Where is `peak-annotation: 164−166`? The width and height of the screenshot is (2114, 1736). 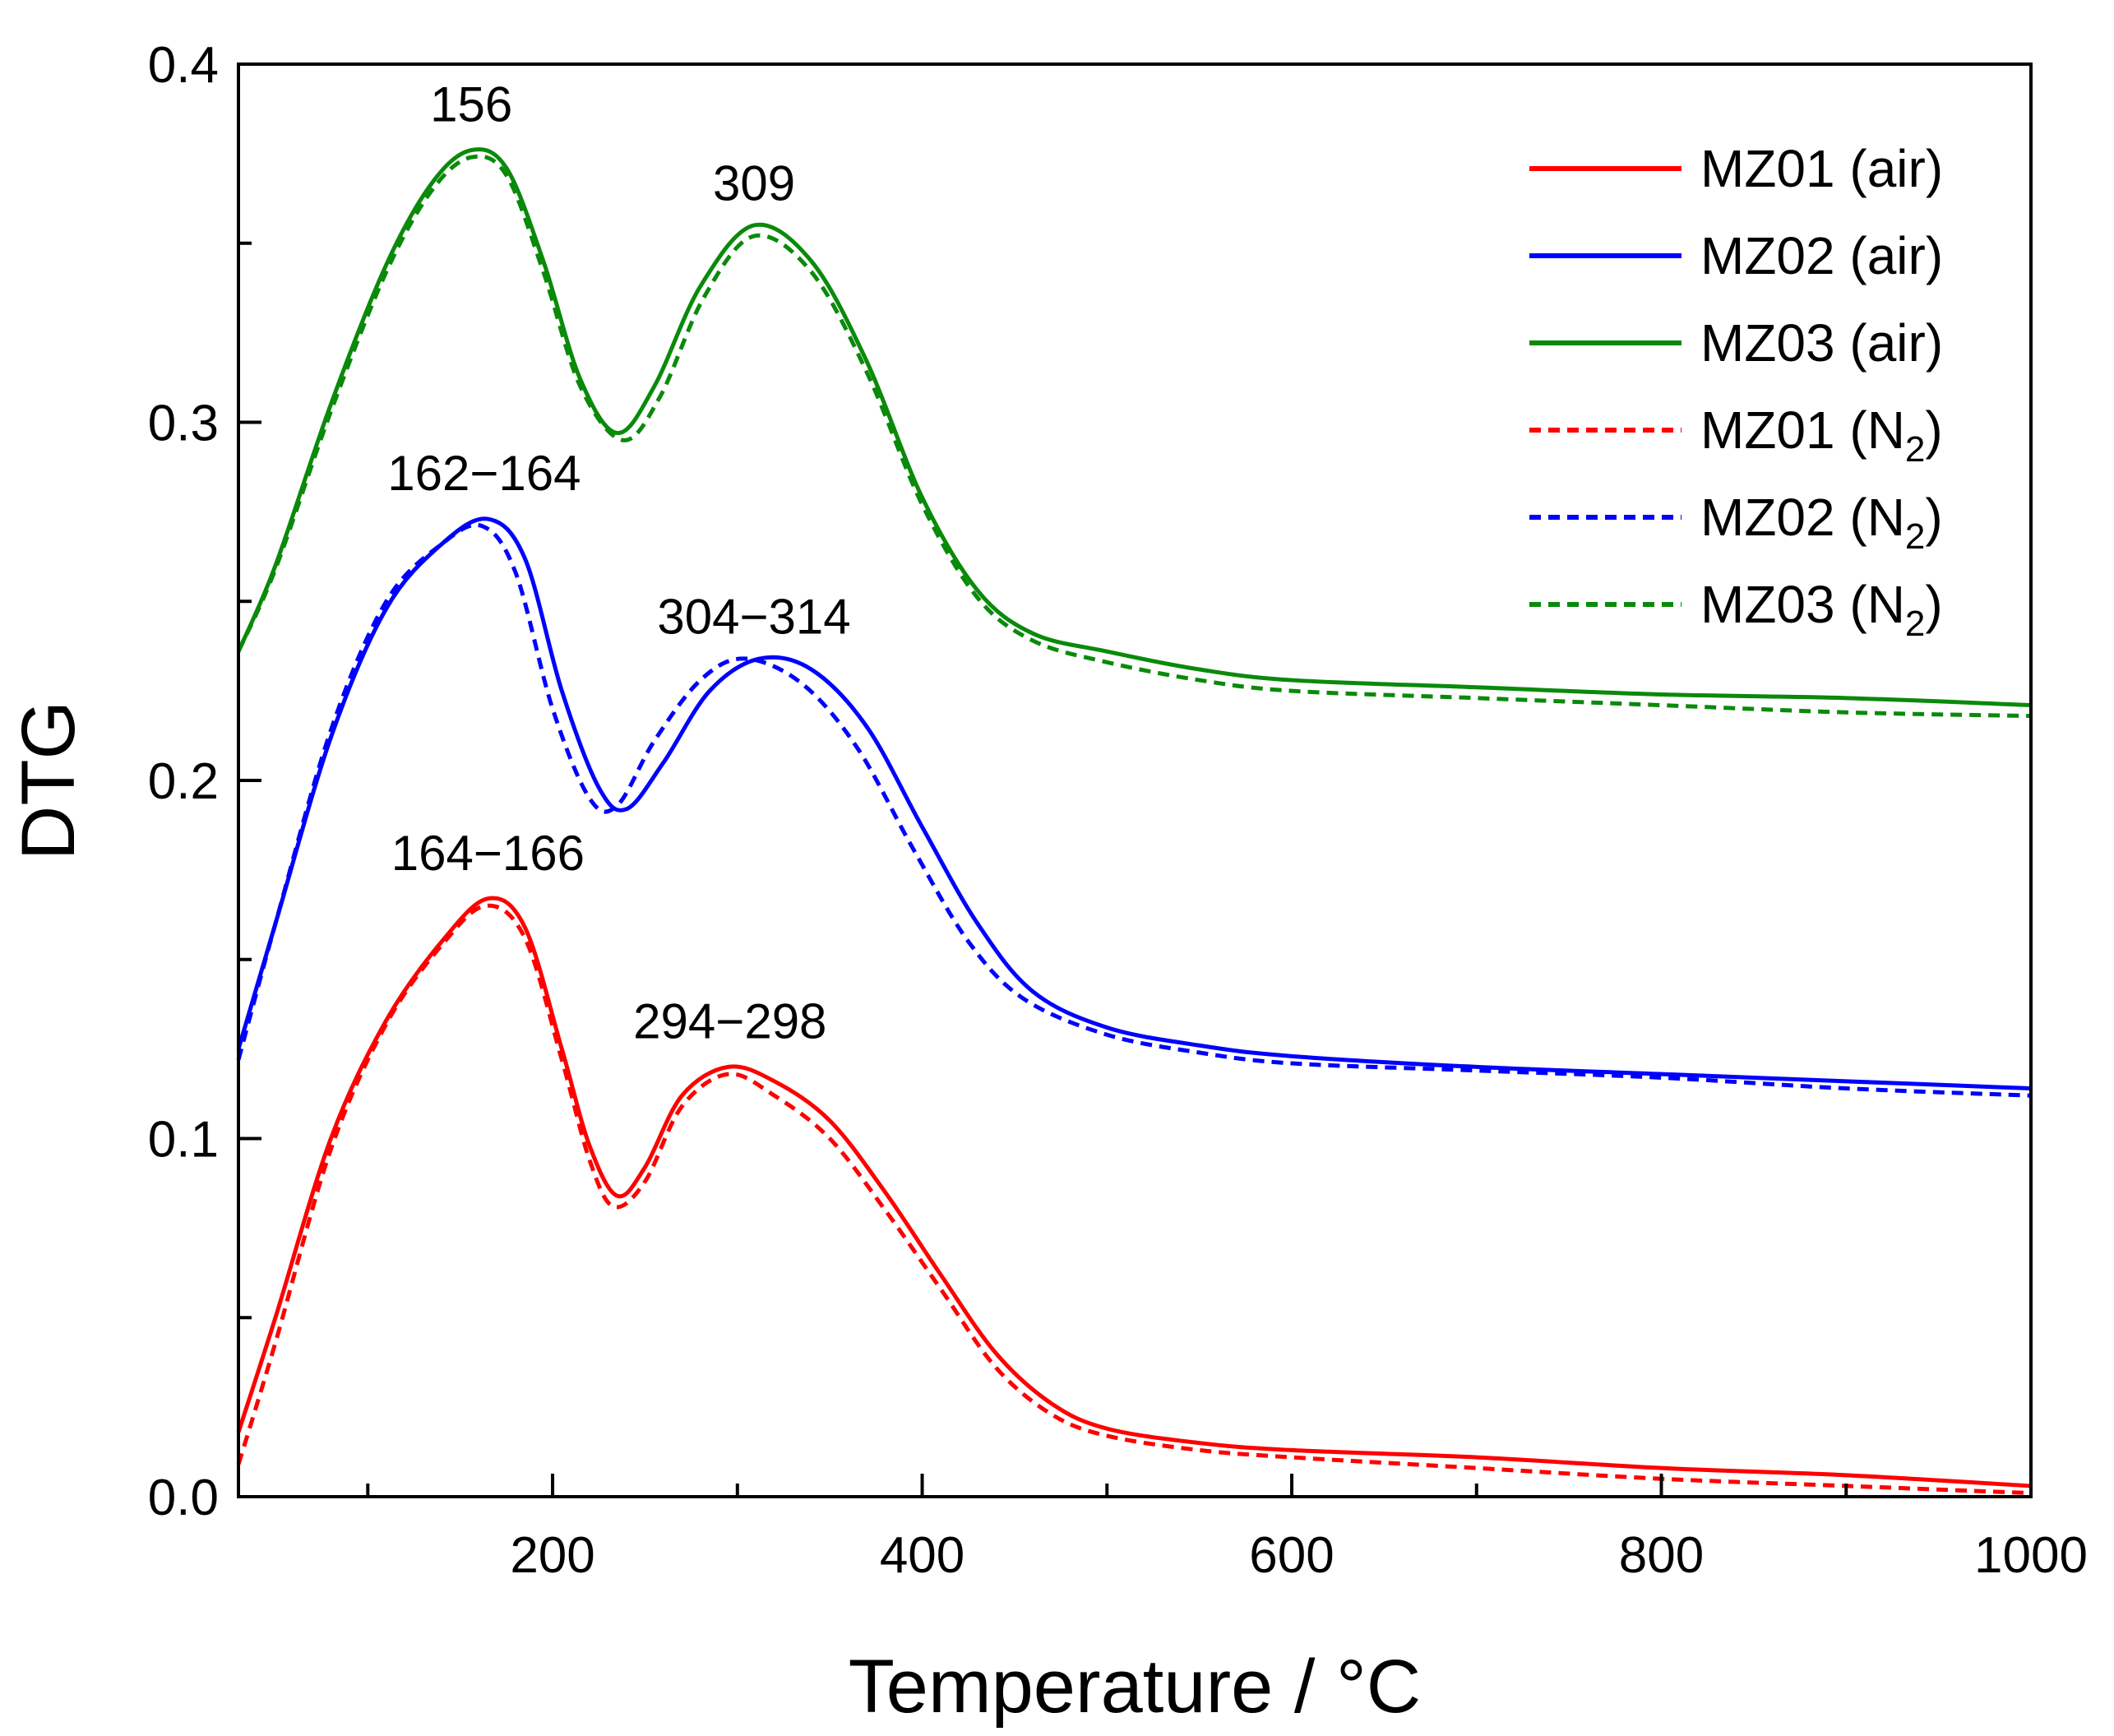 peak-annotation: 164−166 is located at coordinates (488, 853).